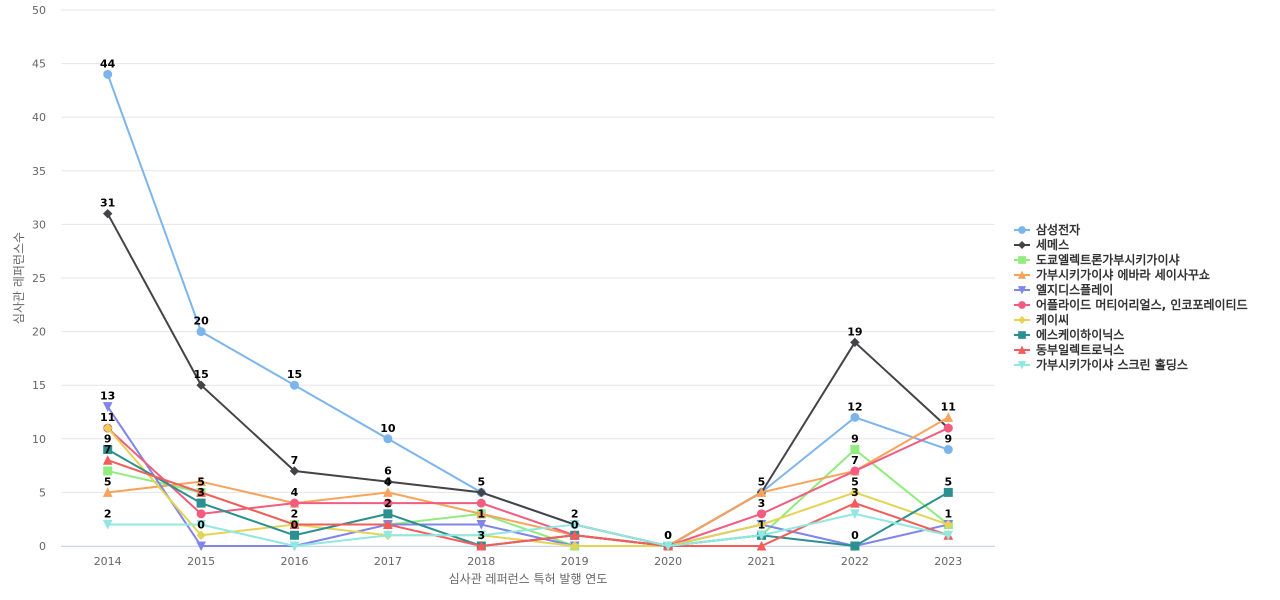  Describe the element at coordinates (1131, 244) in the screenshot. I see `legend-item: 세메스` at that location.